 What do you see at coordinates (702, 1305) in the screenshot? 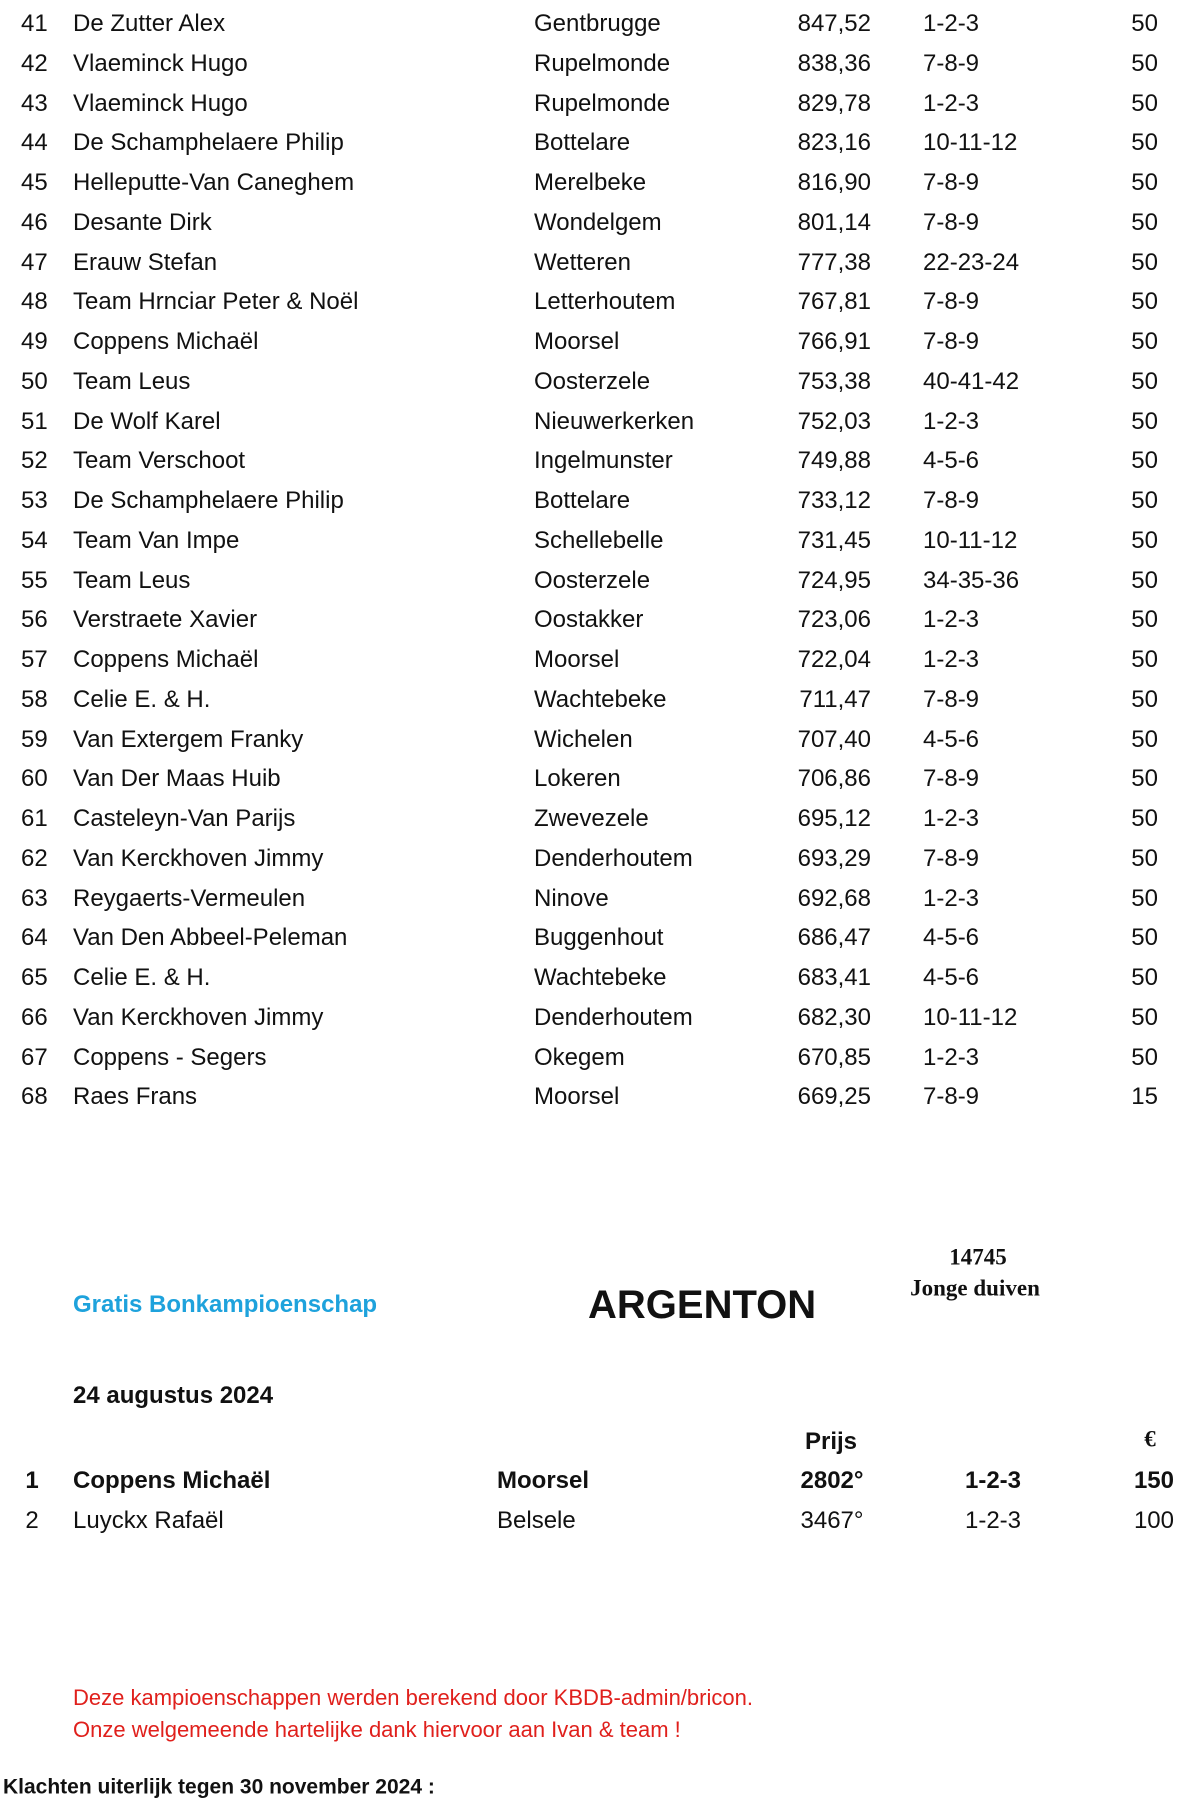
I see `title: ARGENTON` at bounding box center [702, 1305].